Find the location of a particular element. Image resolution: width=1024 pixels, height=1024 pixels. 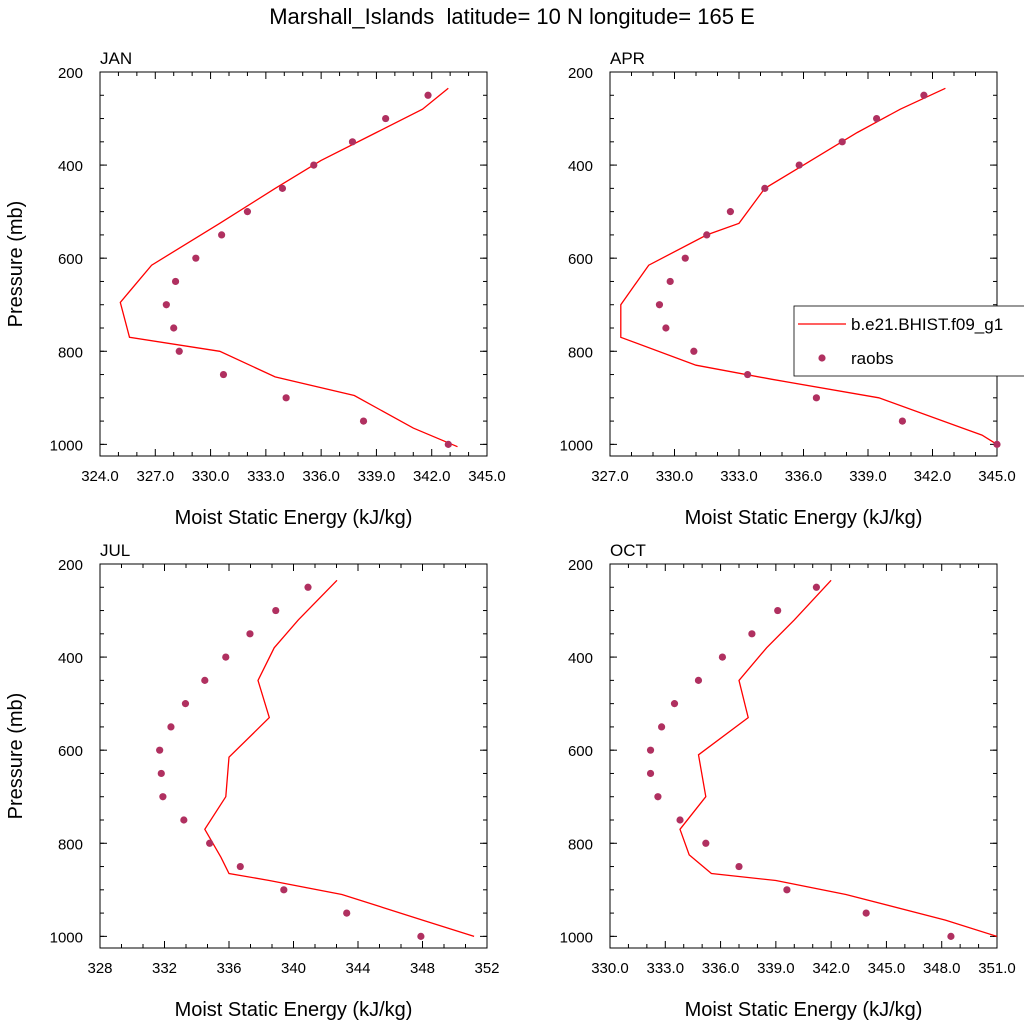

y-tick-label: 600 is located at coordinates (70, 751).